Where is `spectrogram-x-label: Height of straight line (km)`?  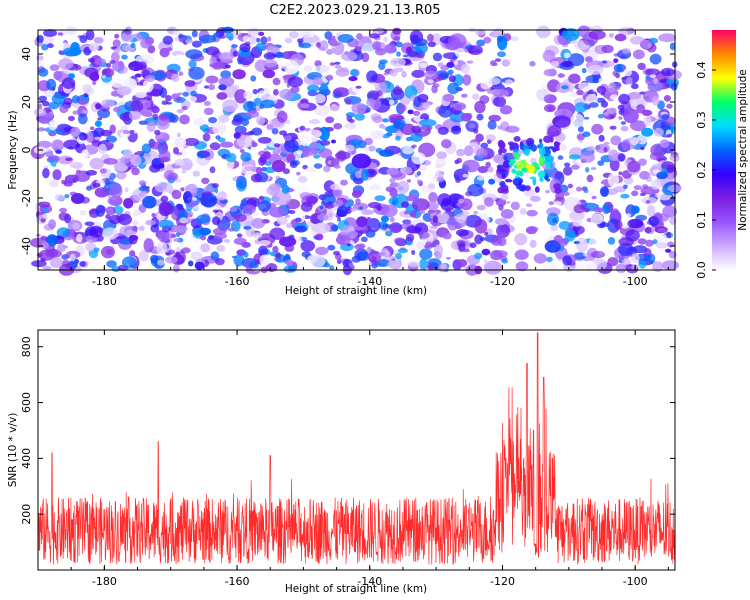 spectrogram-x-label: Height of straight line (km) is located at coordinates (356, 291).